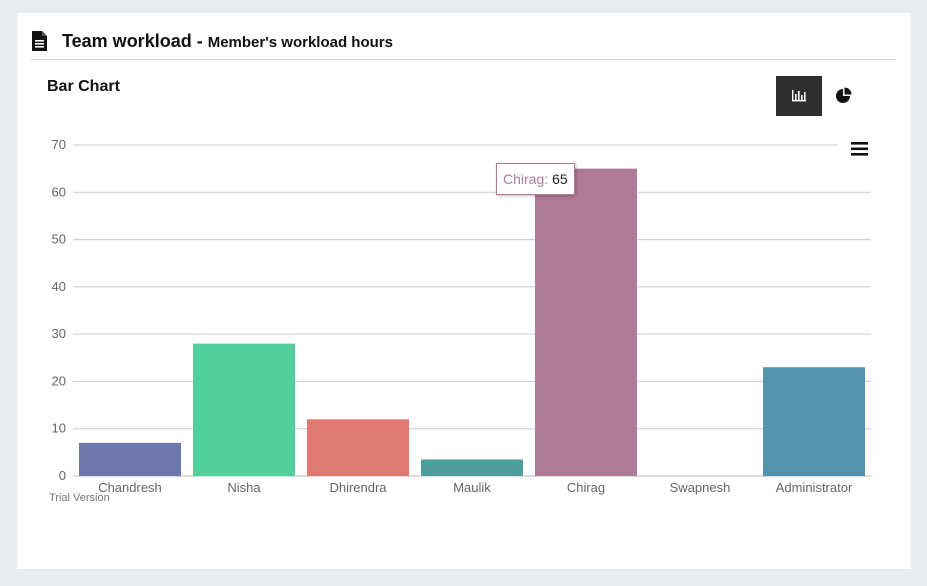 This screenshot has height=586, width=927. Describe the element at coordinates (814, 487) in the screenshot. I see `x-tick-label: Administrator` at that location.